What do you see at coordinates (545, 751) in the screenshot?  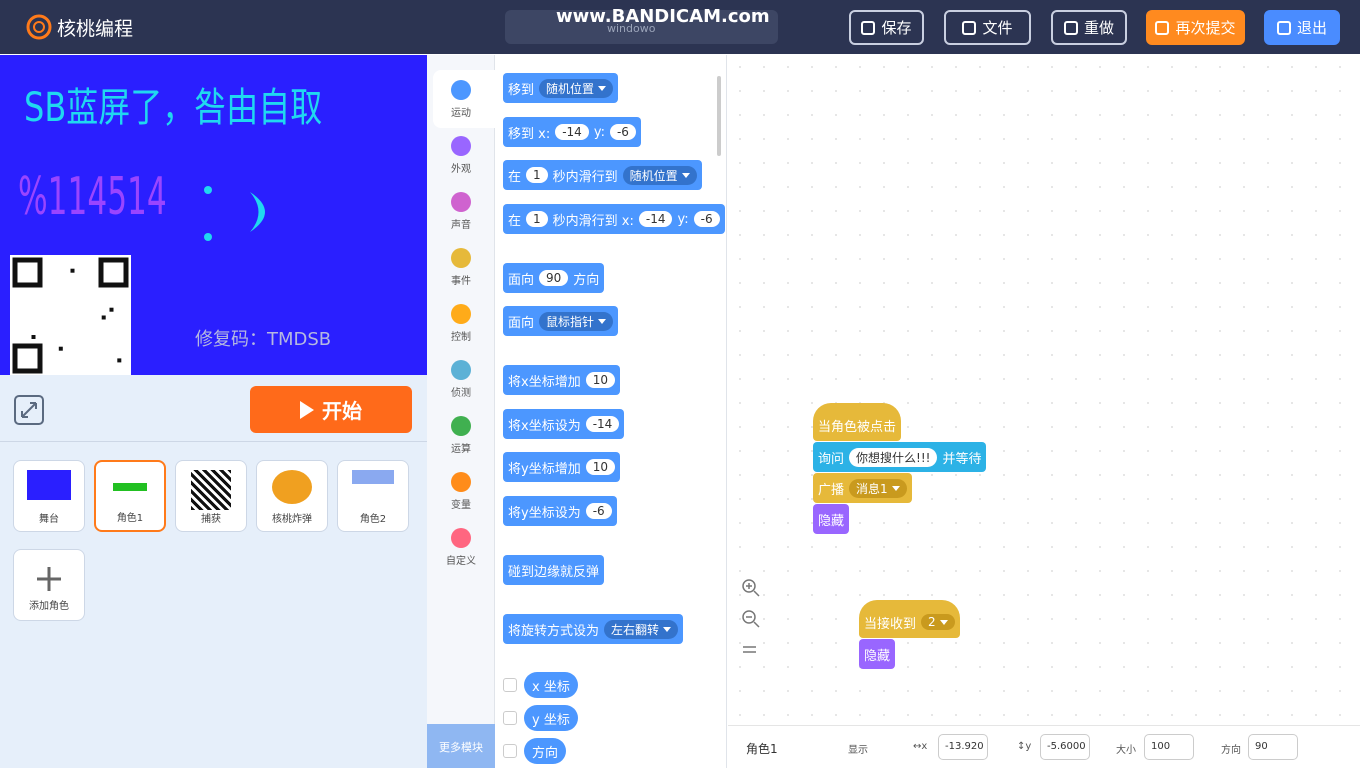 I see `reporter: 方向` at bounding box center [545, 751].